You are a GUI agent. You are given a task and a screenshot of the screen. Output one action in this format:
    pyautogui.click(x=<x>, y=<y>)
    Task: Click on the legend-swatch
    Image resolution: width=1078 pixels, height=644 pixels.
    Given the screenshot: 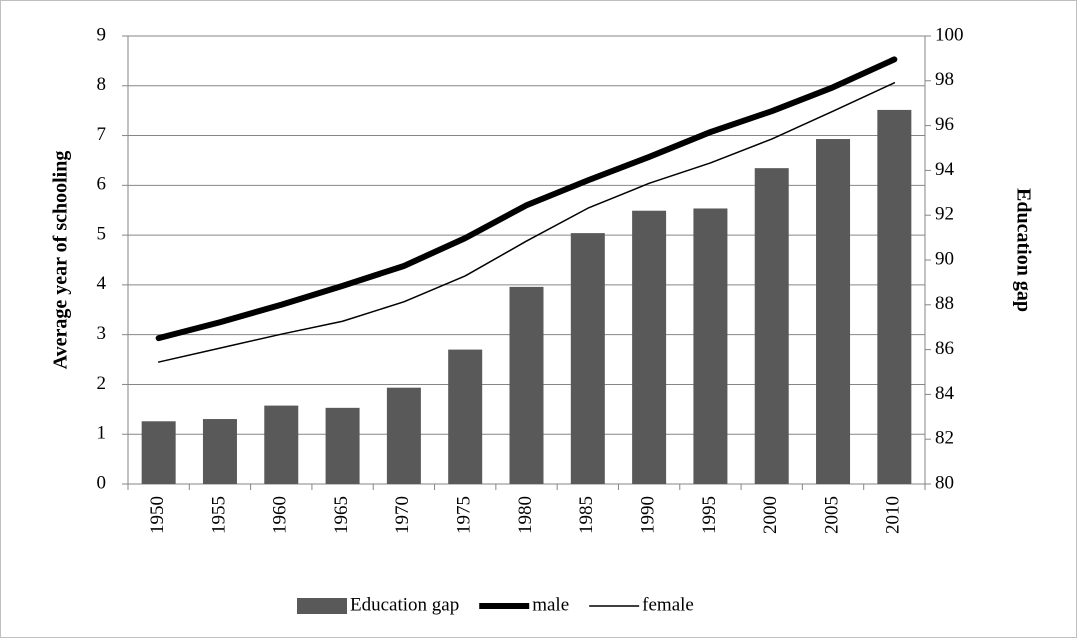 What is the action you would take?
    pyautogui.click(x=322, y=606)
    